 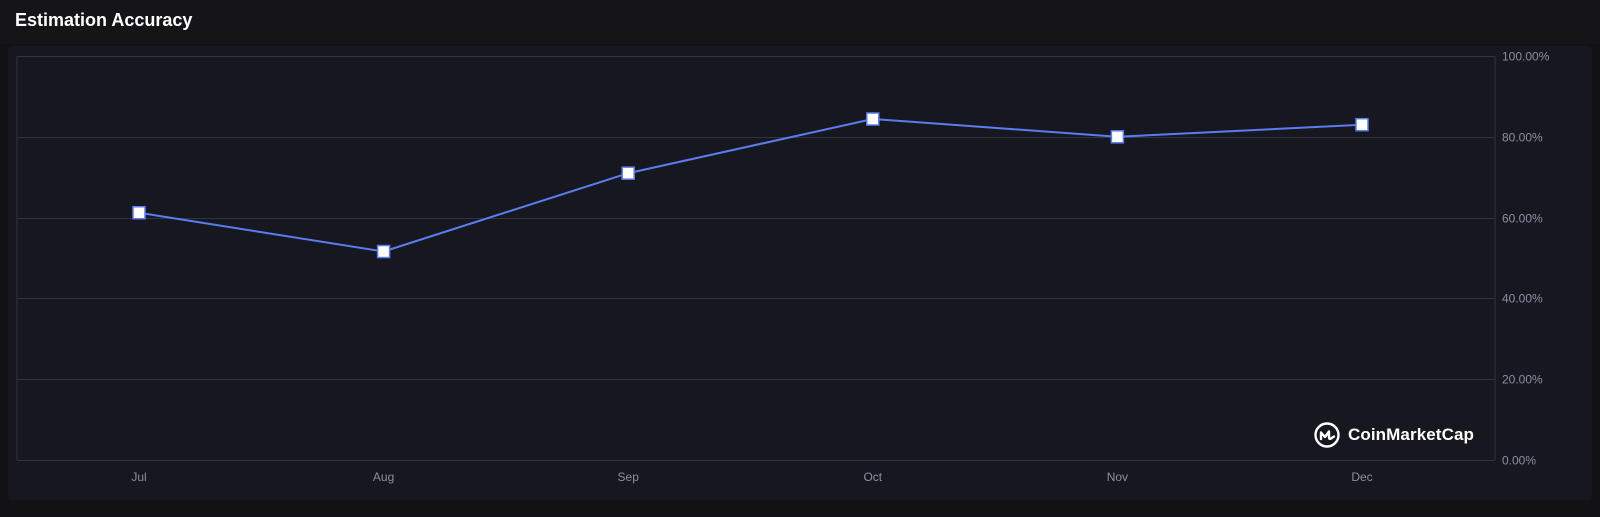 I want to click on y-tick-label: 80.00%, so click(x=1522, y=138).